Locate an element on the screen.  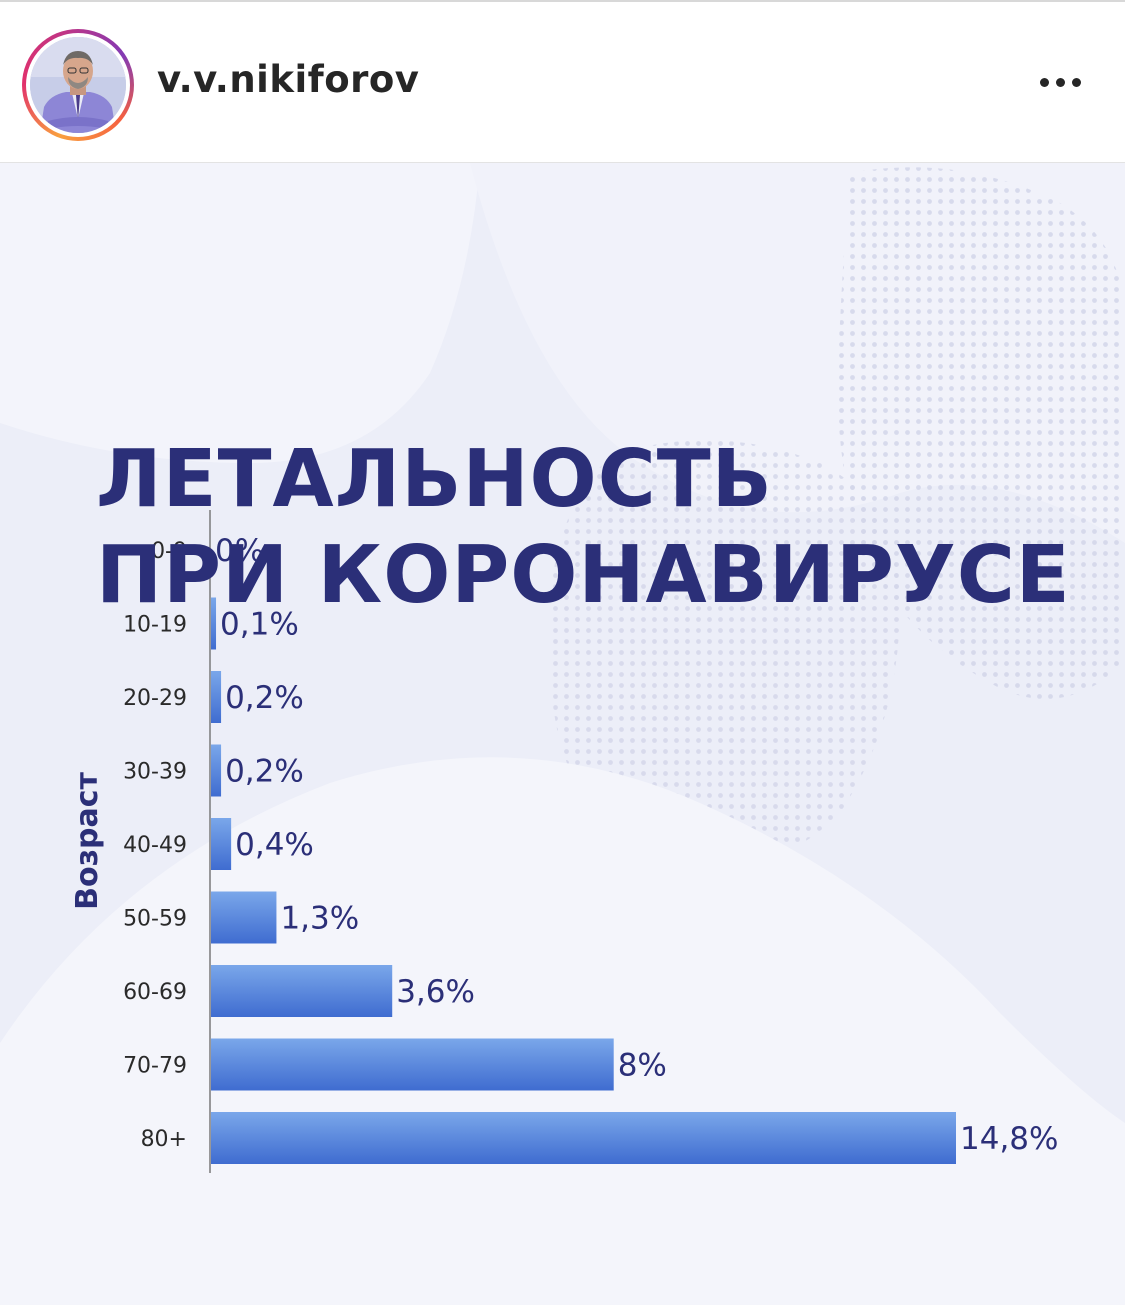
category-label: 20-29 is located at coordinates (155, 698).